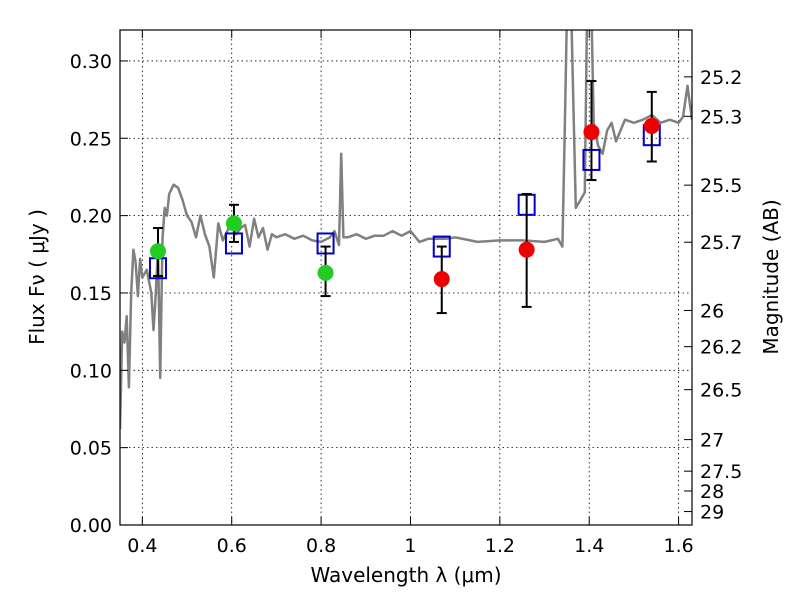 The image size is (800, 600). I want to click on y-tick-label: 0.10, so click(91, 371).